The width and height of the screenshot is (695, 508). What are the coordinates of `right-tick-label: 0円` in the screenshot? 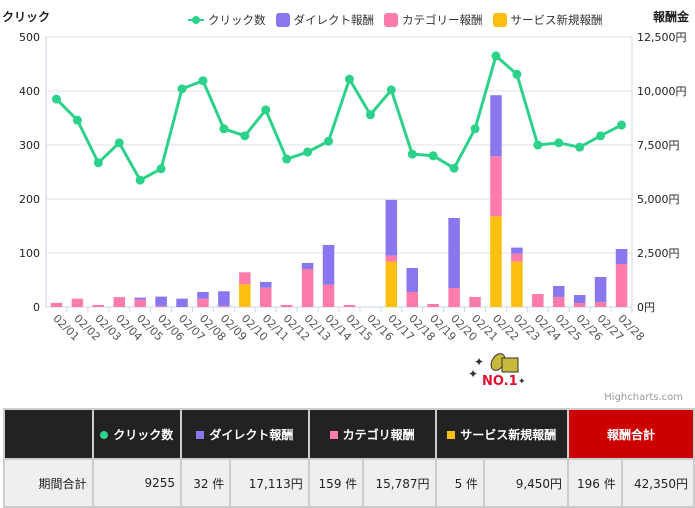 It's located at (646, 307).